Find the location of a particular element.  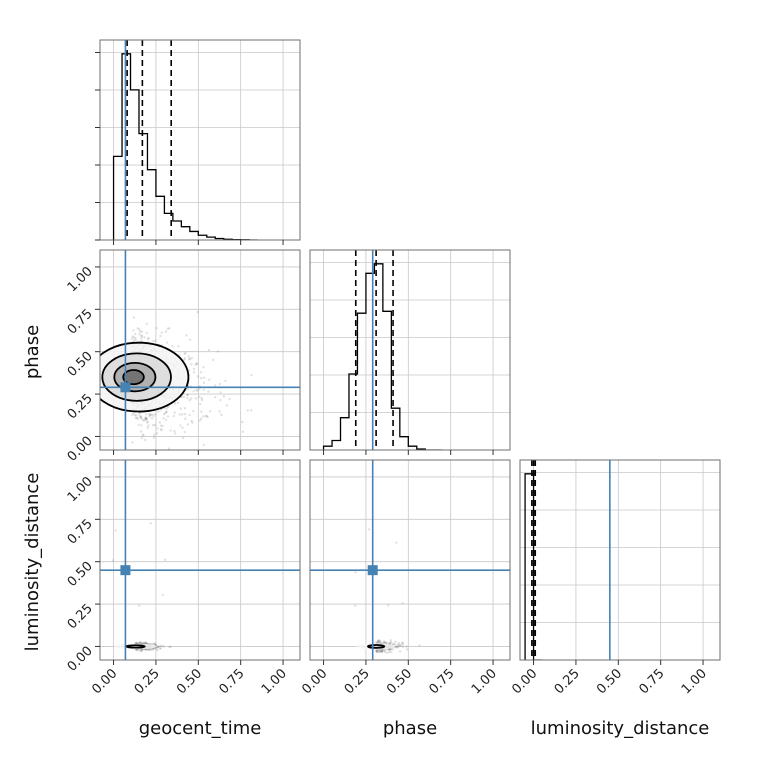

panel-frame-geocent_time-vs-luminosity_distance is located at coordinates (200, 560).